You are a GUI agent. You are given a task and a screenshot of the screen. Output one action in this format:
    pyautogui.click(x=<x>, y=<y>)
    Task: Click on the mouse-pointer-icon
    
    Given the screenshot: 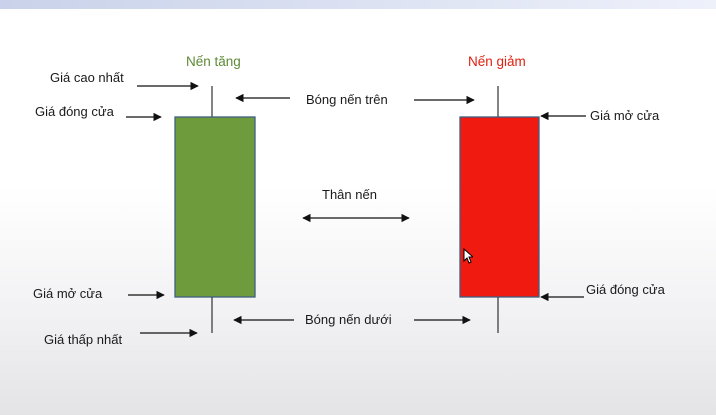 What is the action you would take?
    pyautogui.click(x=468, y=256)
    